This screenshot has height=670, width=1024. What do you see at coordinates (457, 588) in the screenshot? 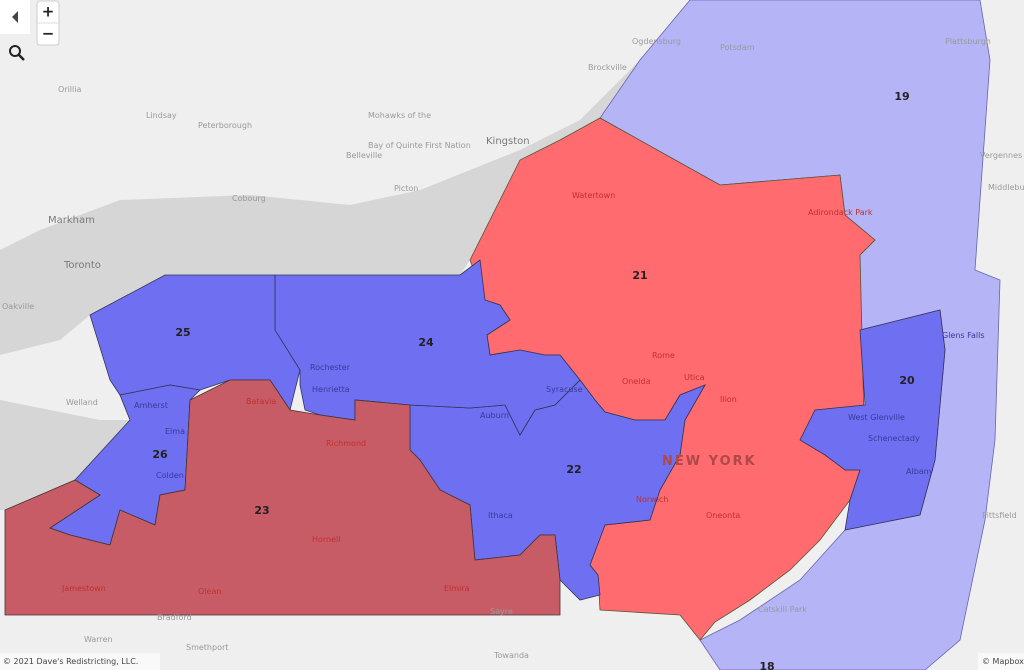
I see `place: Elmira` at bounding box center [457, 588].